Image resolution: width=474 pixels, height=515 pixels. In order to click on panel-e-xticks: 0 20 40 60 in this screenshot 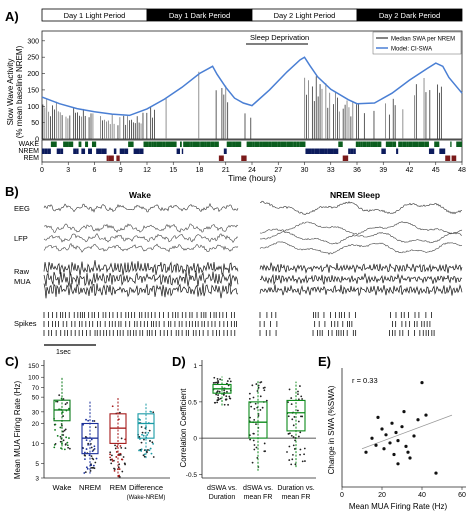, I will do `click(403, 493)`.